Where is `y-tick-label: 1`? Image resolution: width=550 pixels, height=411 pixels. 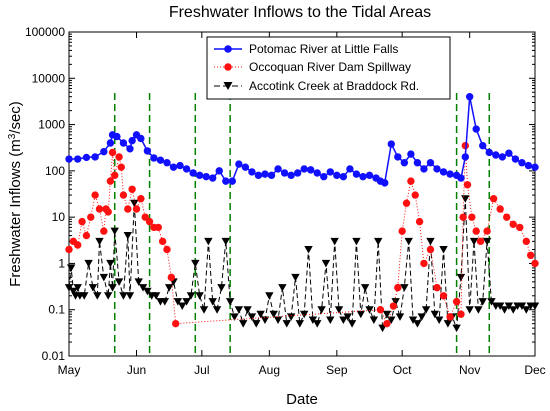
y-tick-label: 1 is located at coordinates (61, 263).